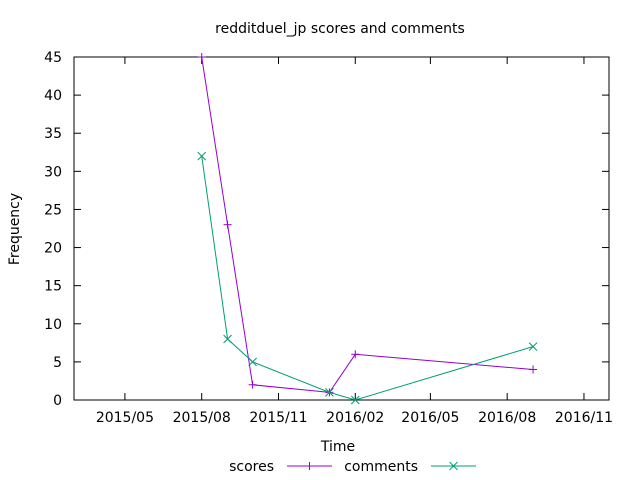 The height and width of the screenshot is (480, 640). Describe the element at coordinates (430, 418) in the screenshot. I see `x-tick-label: 2016/05` at that location.